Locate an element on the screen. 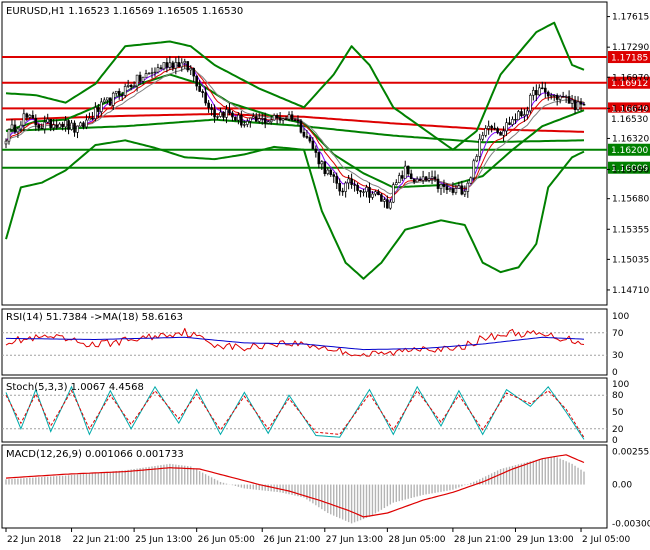  level-tag-label-2: 1.16639 is located at coordinates (629, 110).